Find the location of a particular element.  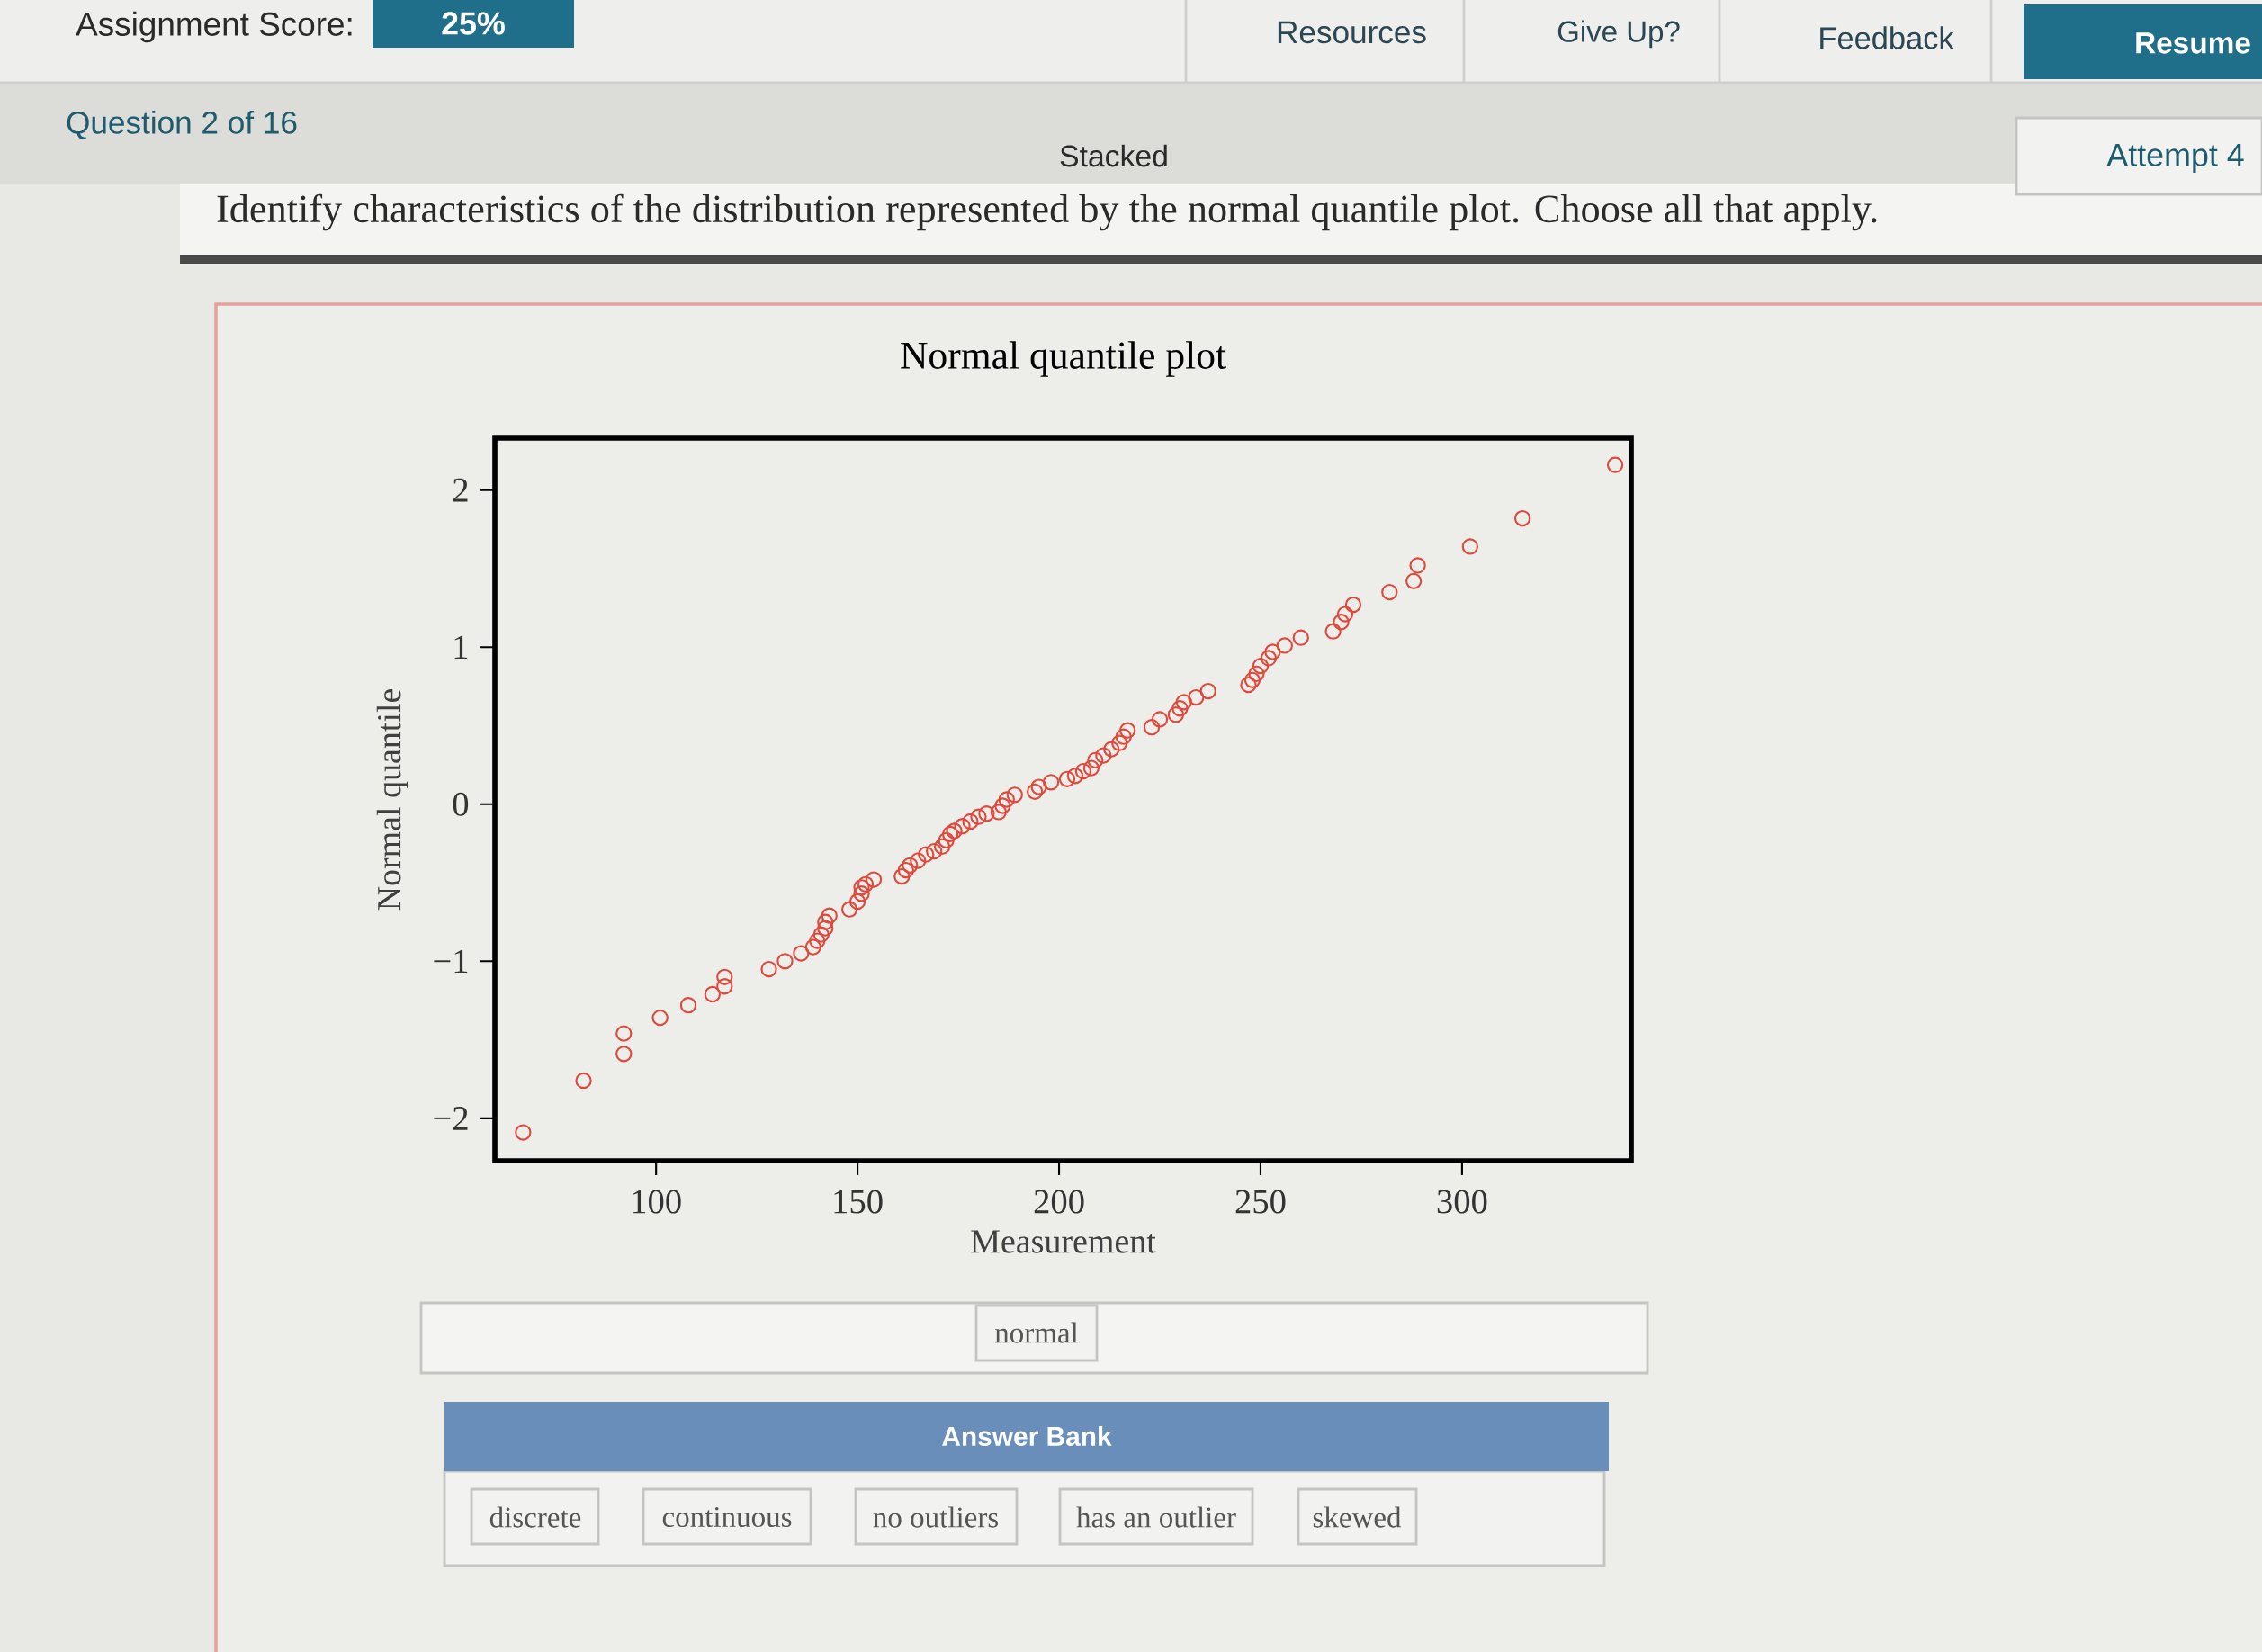

y-tick-label: 2 is located at coordinates (460, 490).